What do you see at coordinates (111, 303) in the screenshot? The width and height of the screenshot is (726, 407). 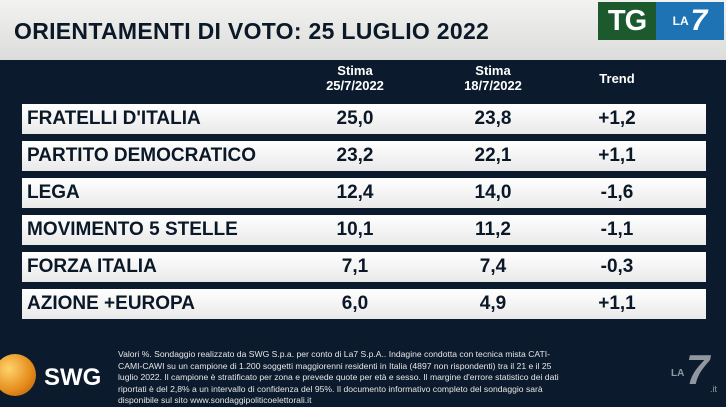 I see `party-name: AZIONE +EUROPA` at bounding box center [111, 303].